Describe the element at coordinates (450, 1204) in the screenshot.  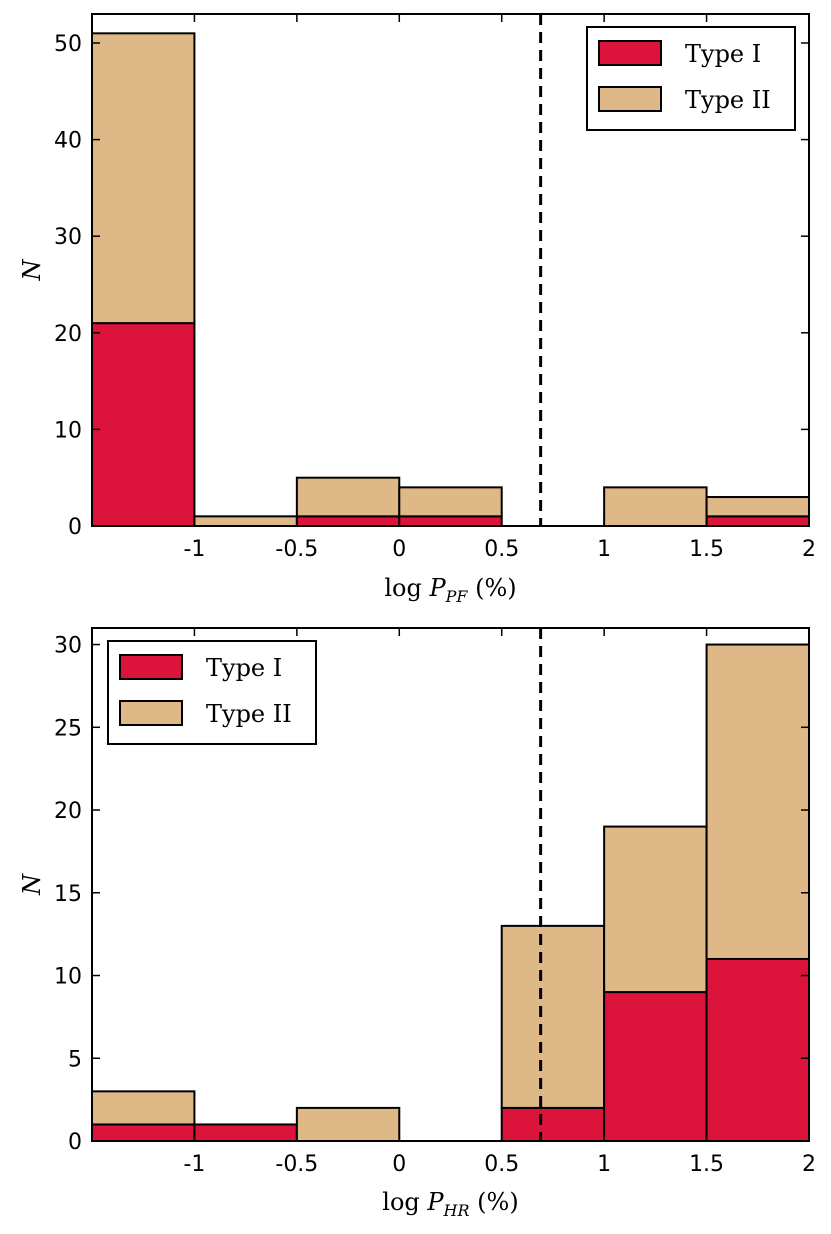
I see `x-axis-label: log PHR (%)` at that location.